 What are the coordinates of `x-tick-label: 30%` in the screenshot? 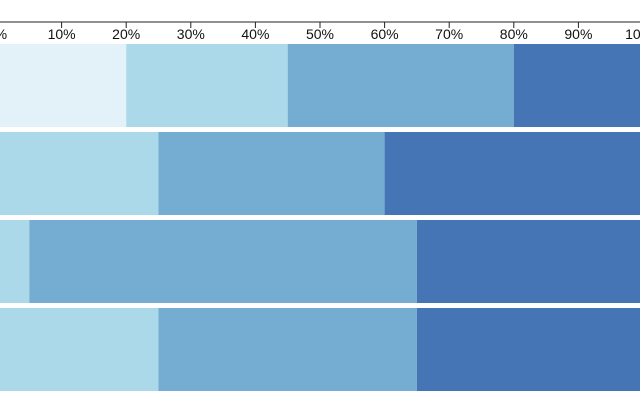 It's located at (191, 34).